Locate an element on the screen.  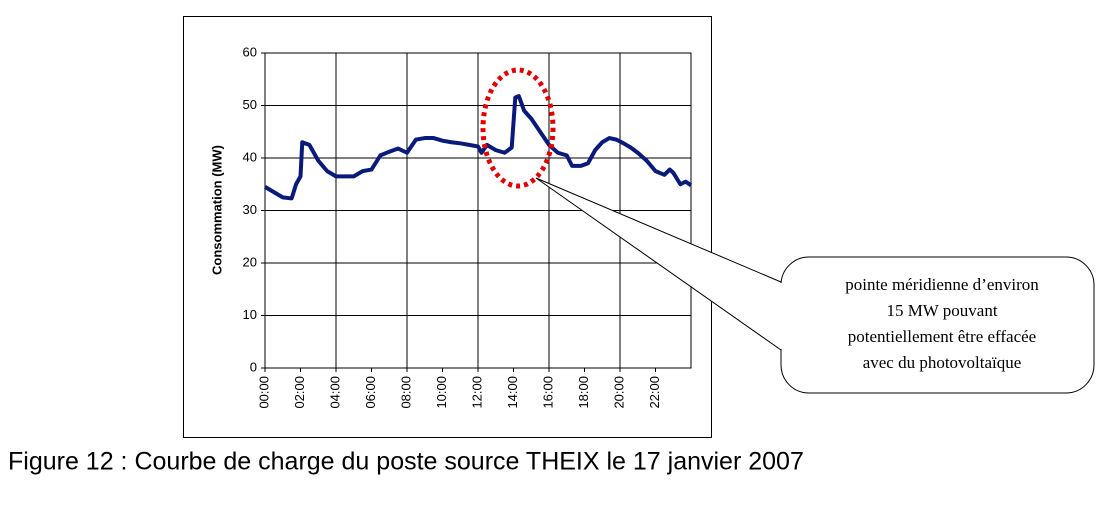
y-axis-label: Consommation (MW) is located at coordinates (216, 210).